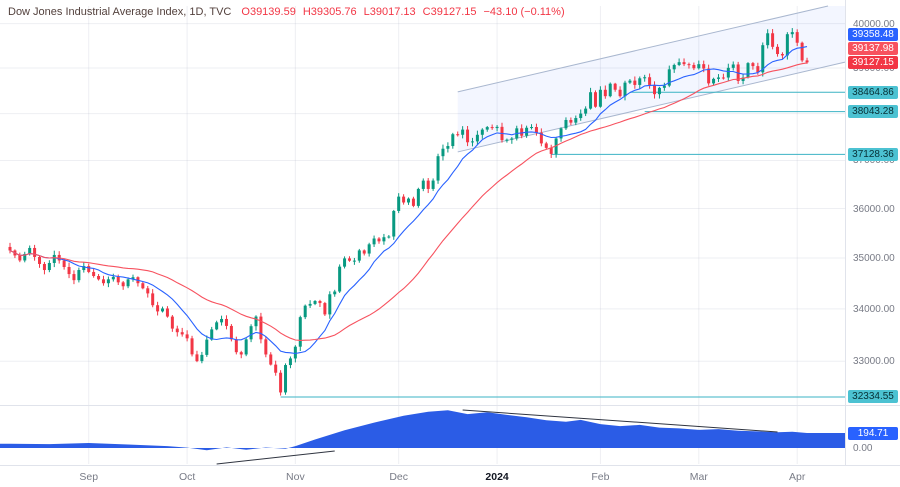  What do you see at coordinates (873, 154) in the screenshot?
I see `ray-price-label: 37128.36` at bounding box center [873, 154].